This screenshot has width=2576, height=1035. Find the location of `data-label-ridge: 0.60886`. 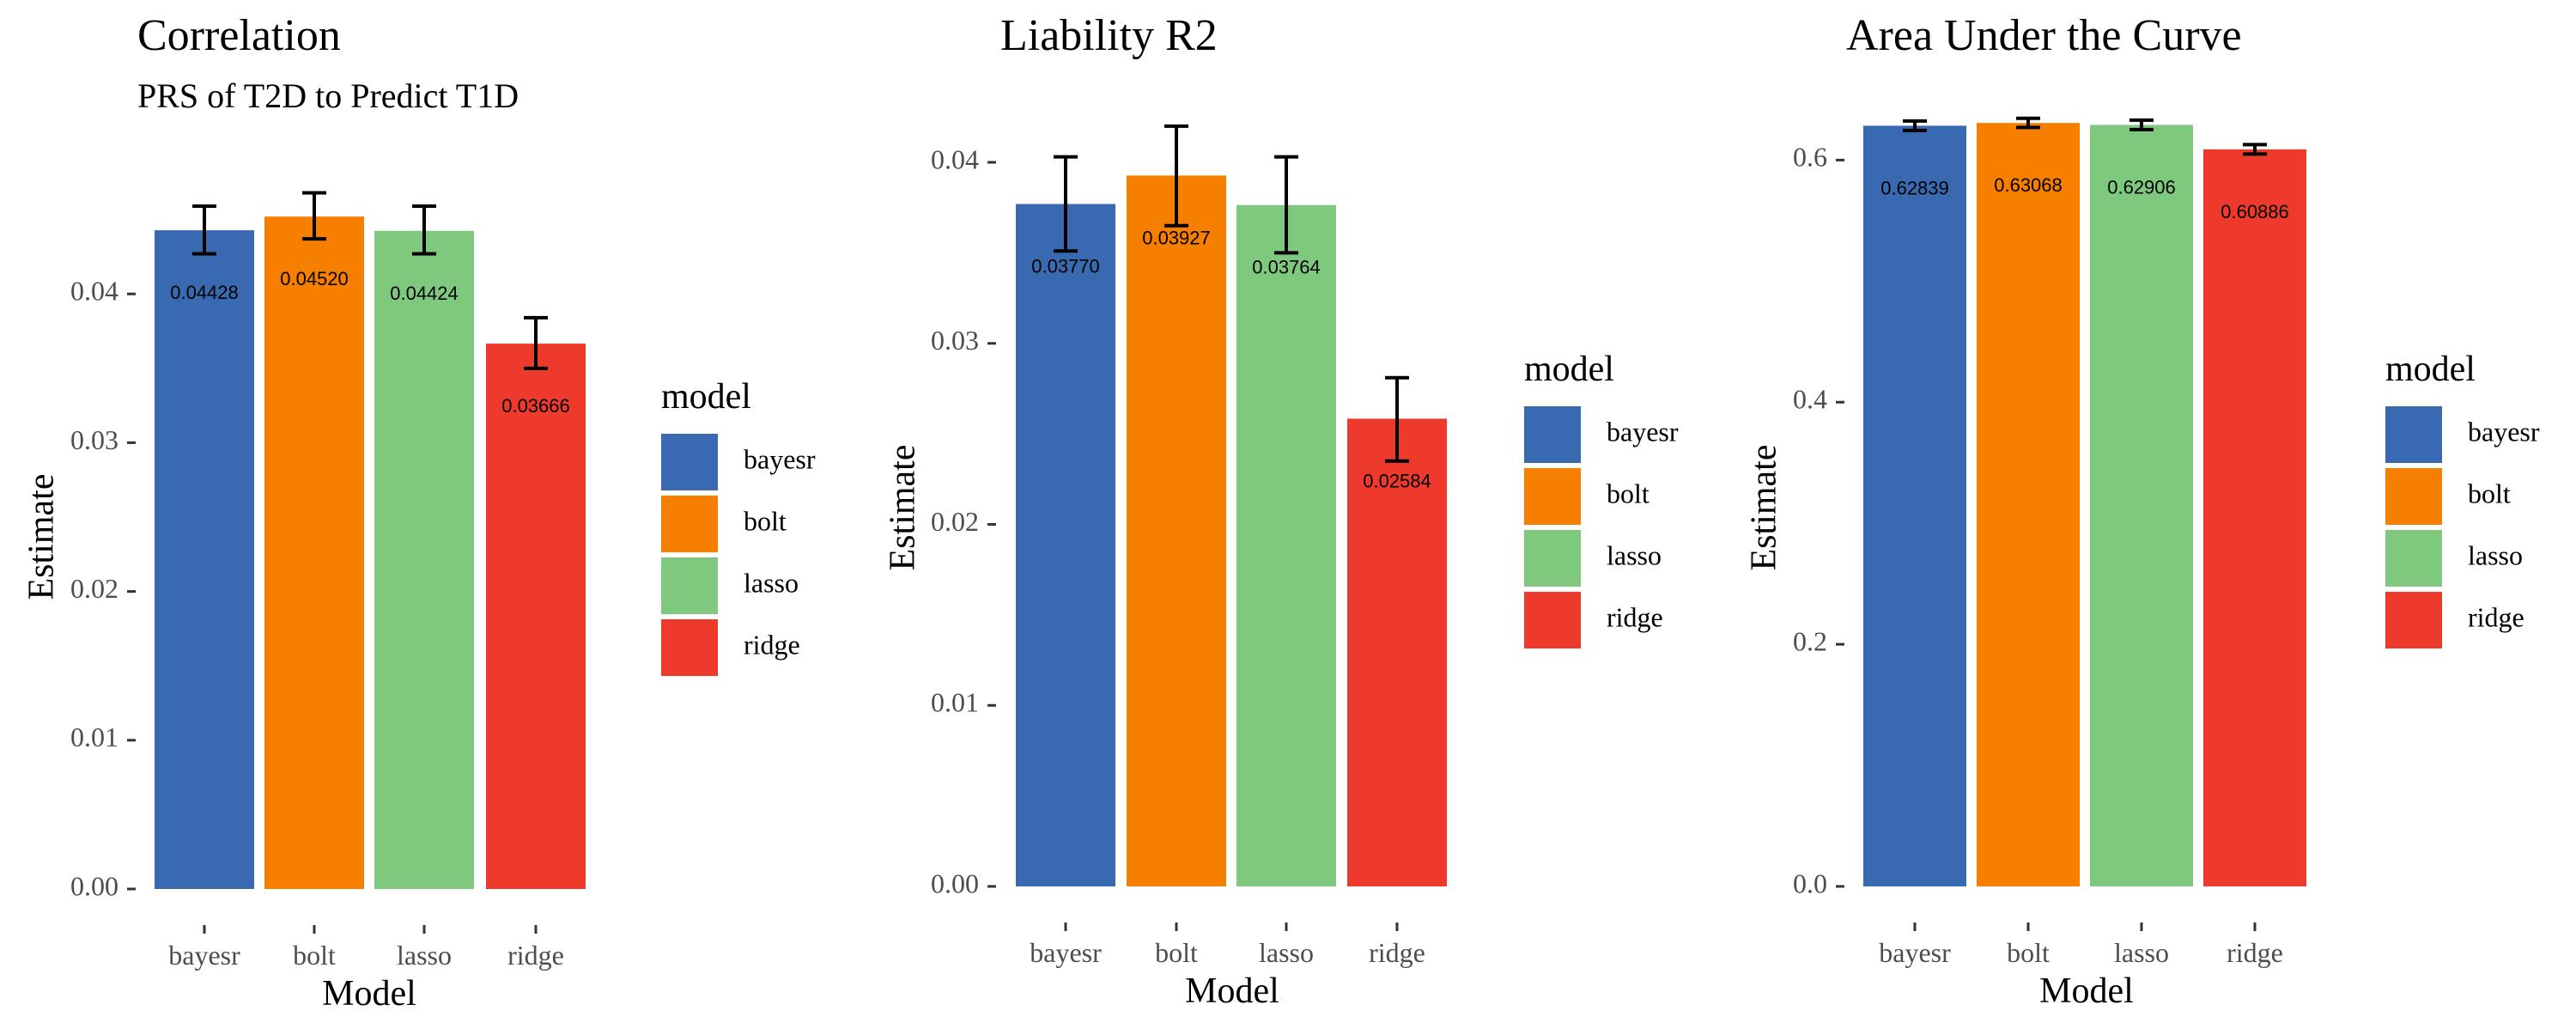

data-label-ridge: 0.60886 is located at coordinates (2255, 211).